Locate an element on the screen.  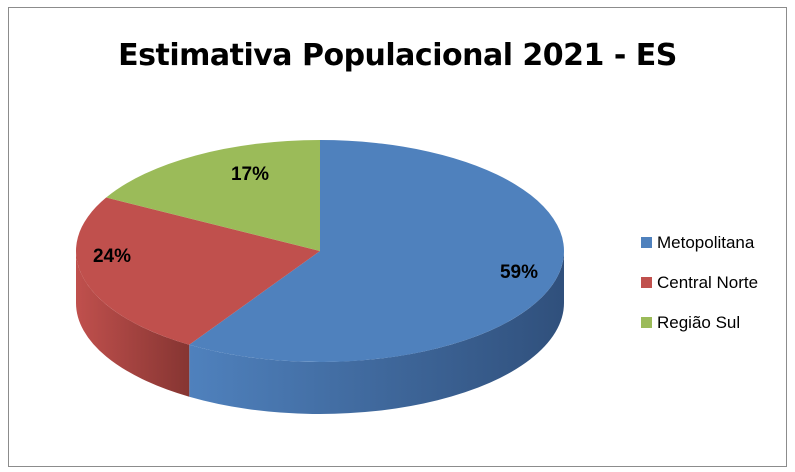
data-label: 24% is located at coordinates (112, 256).